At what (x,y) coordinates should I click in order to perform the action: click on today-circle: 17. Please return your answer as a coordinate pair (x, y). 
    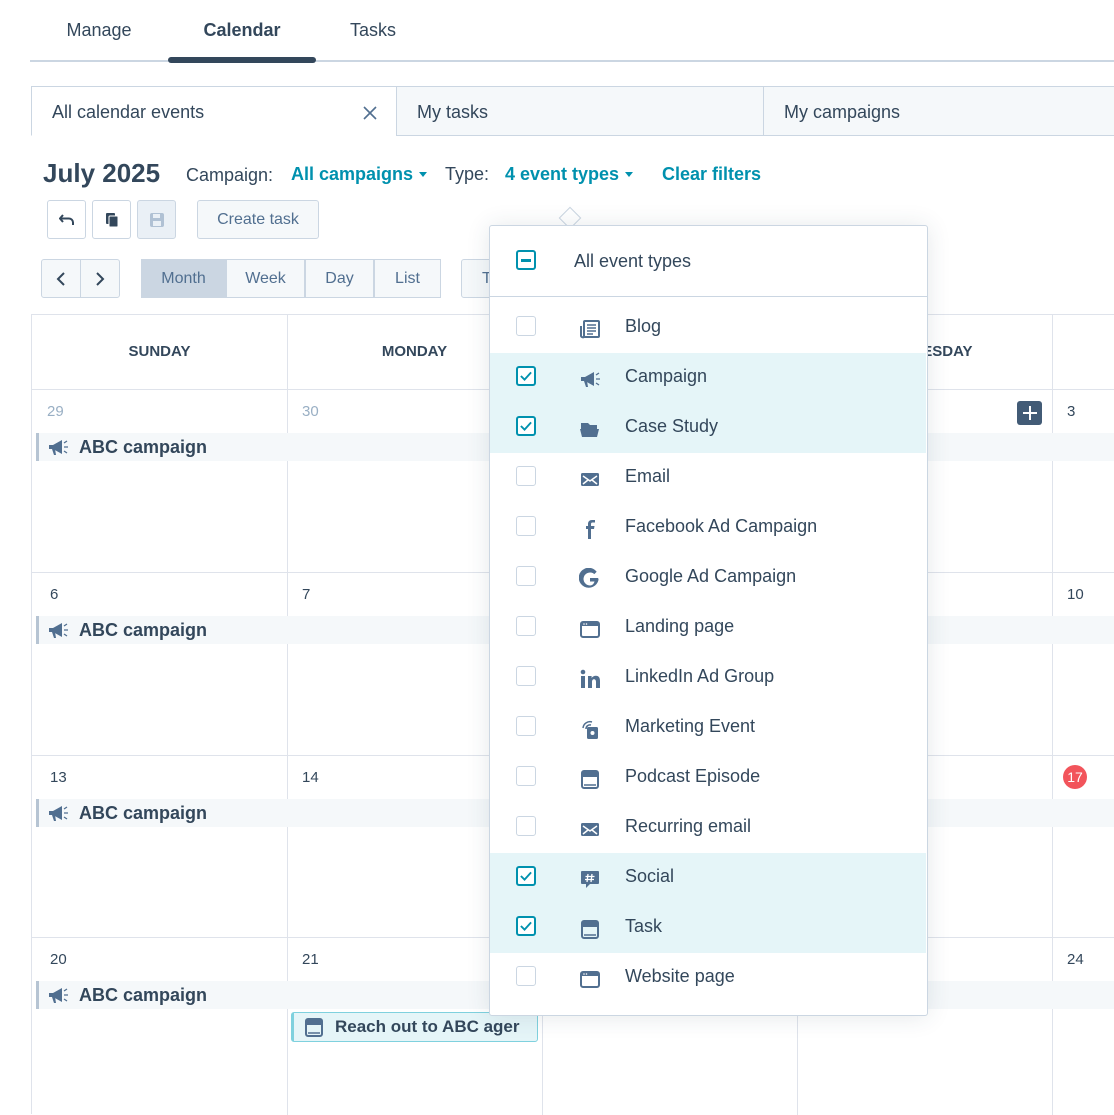
    Looking at the image, I should click on (1075, 777).